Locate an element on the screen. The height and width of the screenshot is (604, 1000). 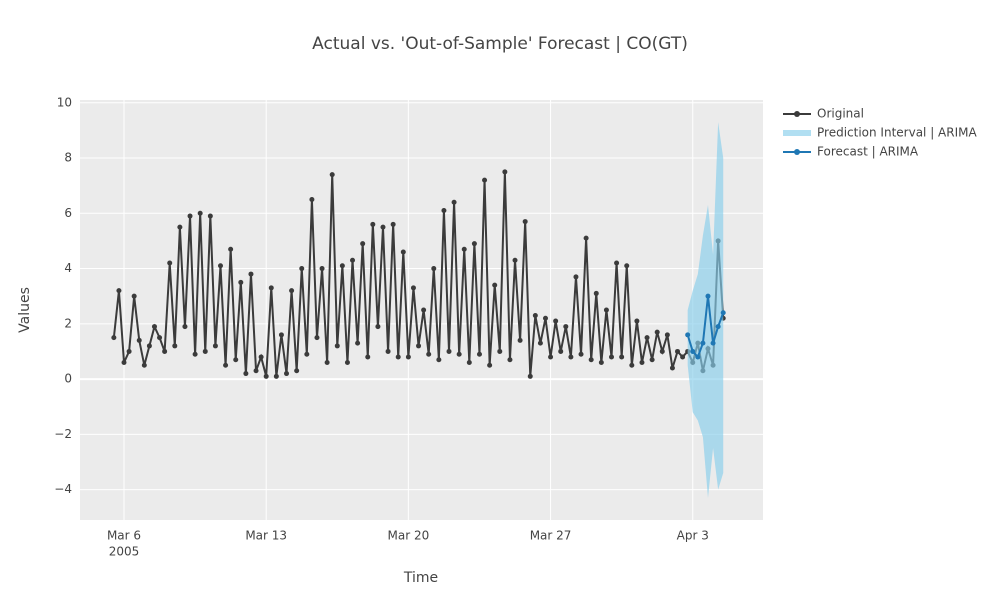
y-tick-label: 8 is located at coordinates (68, 158).